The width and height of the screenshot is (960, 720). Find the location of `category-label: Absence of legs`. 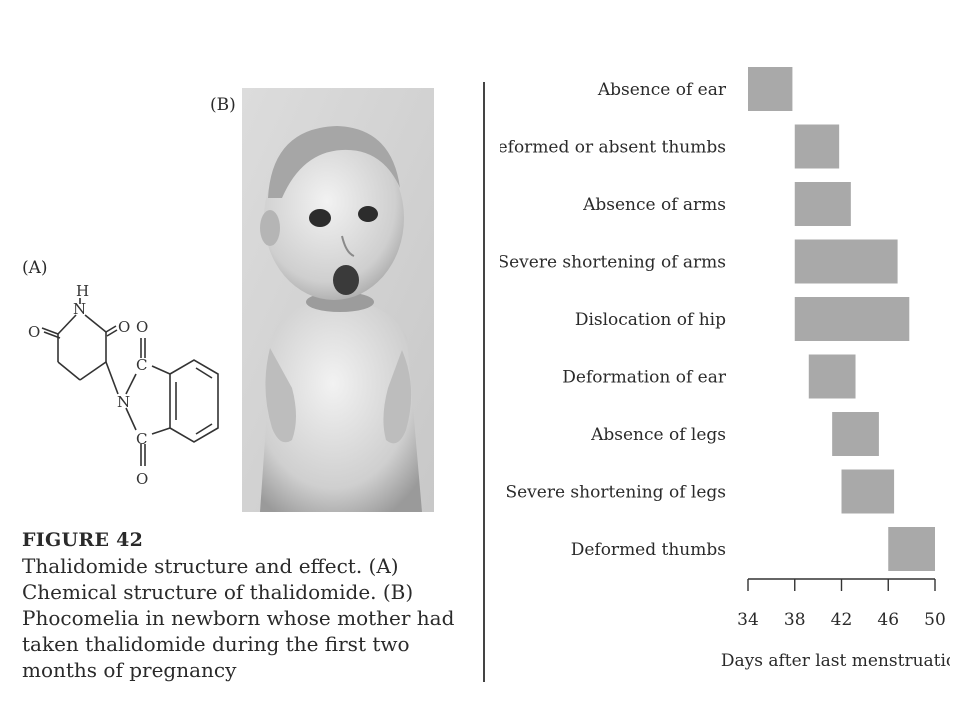

category-label: Absence of legs is located at coordinates (658, 435).